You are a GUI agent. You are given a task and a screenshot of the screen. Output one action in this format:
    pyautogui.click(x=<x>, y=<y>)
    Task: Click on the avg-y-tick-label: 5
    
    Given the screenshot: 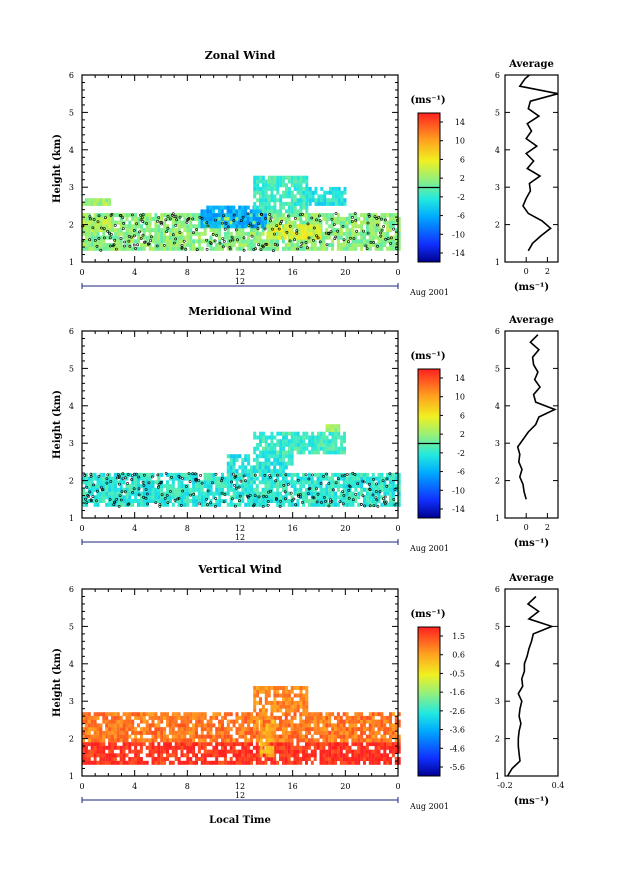 What is the action you would take?
    pyautogui.click(x=497, y=368)
    